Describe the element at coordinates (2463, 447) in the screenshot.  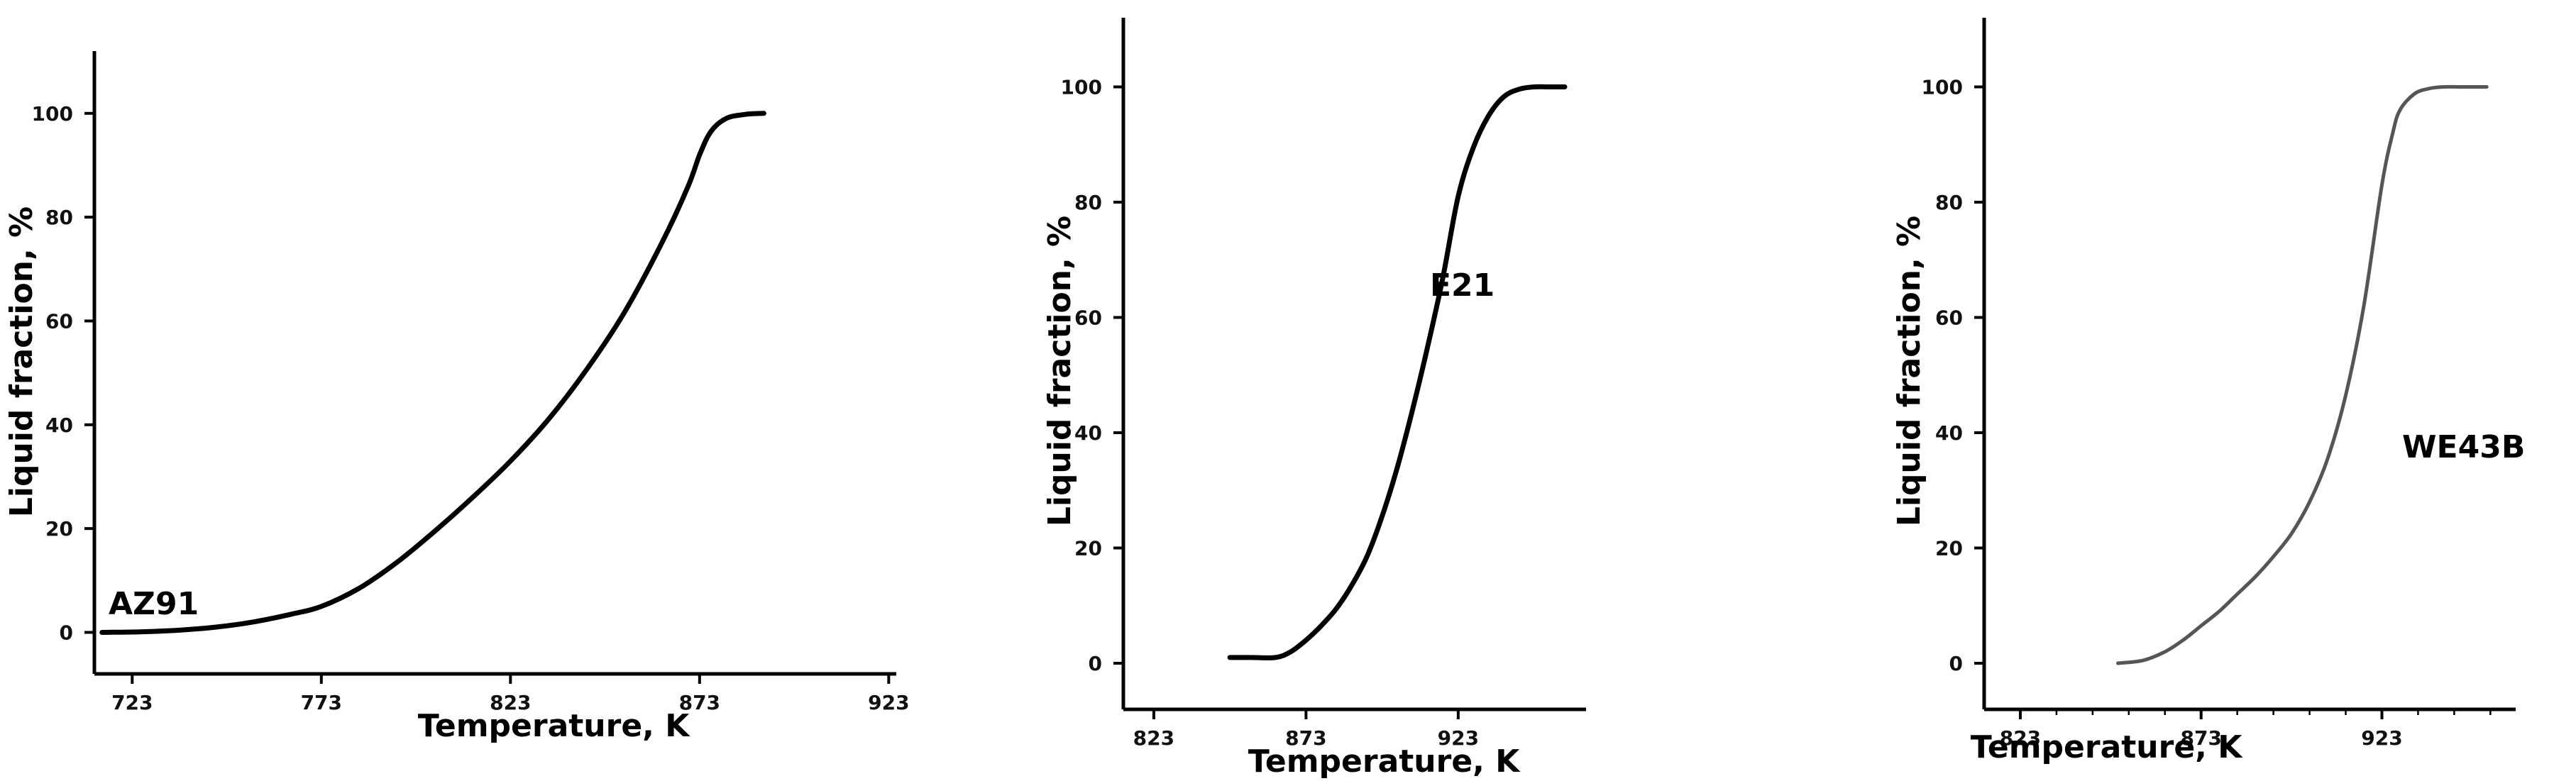
I see `alloy-label: WE43B` at that location.